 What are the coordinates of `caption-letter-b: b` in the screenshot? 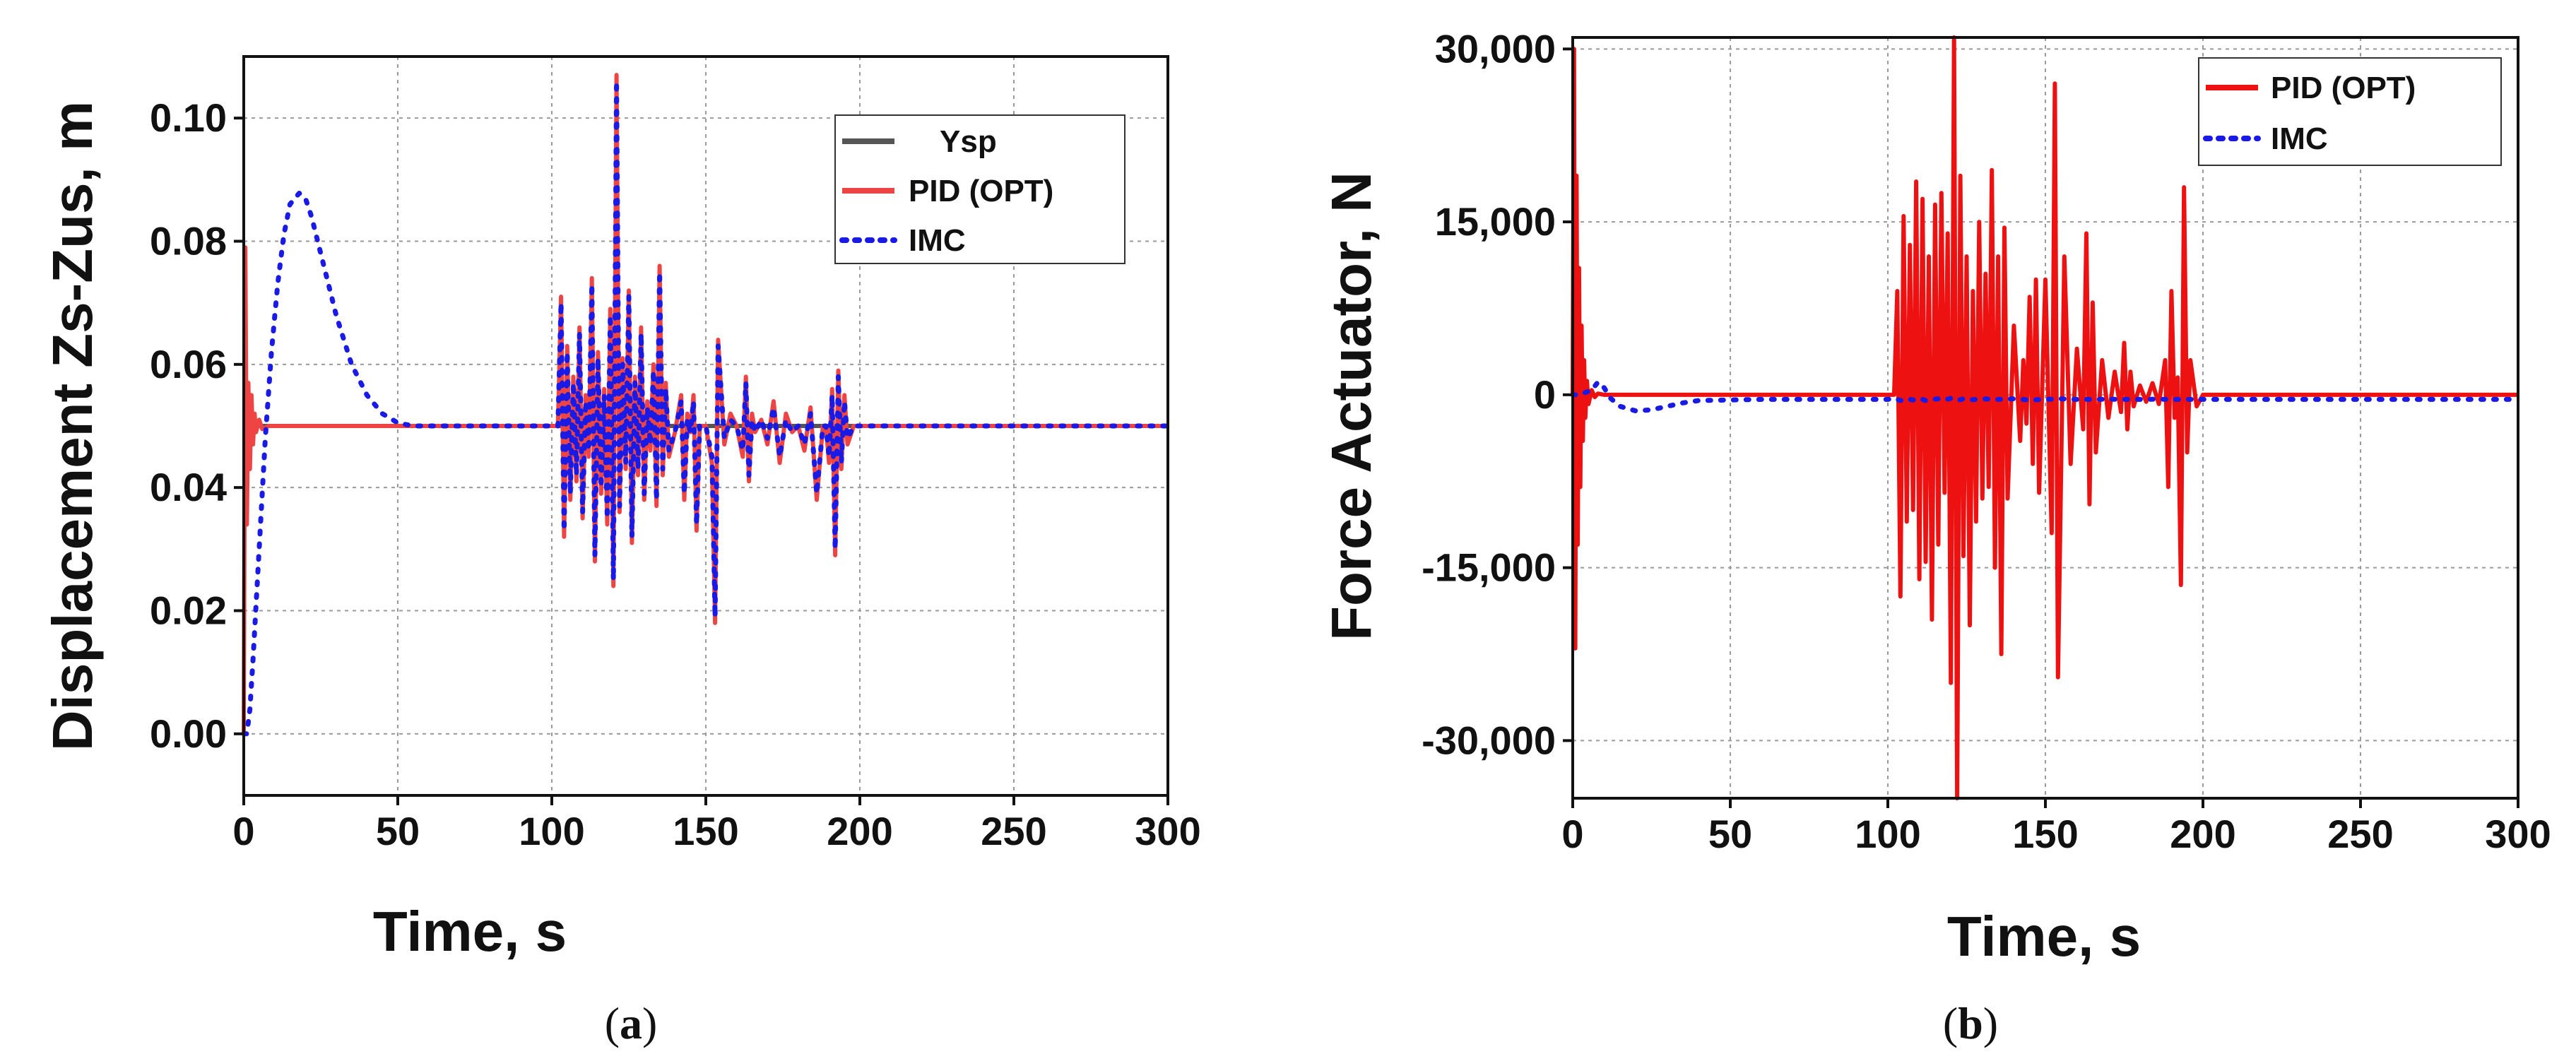 It's located at (1970, 1023).